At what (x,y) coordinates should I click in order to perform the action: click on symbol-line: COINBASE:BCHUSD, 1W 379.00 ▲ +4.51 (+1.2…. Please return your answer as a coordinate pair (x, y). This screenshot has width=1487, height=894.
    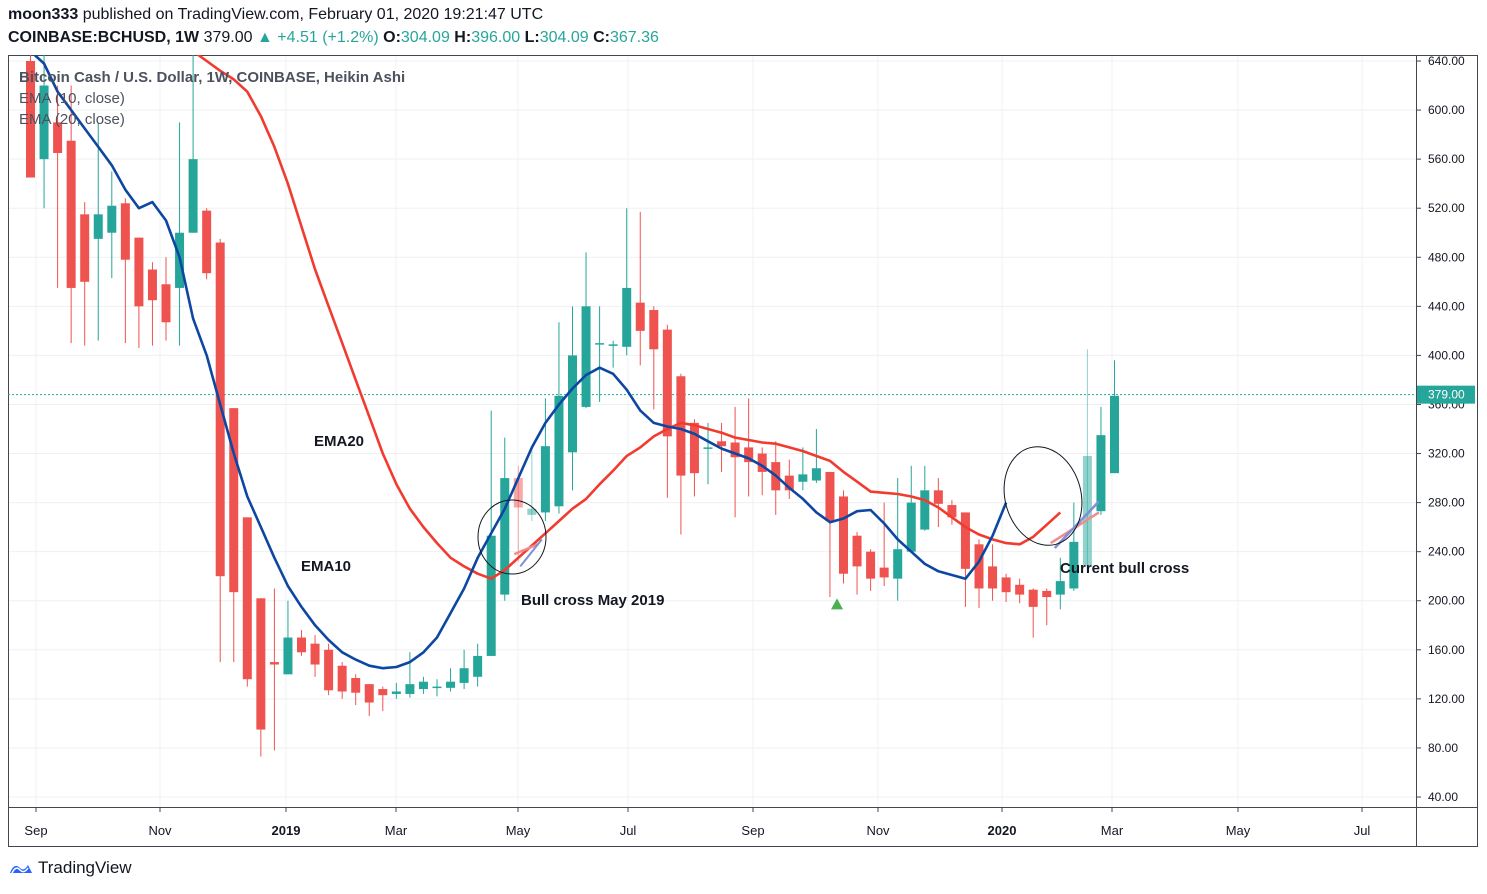
    Looking at the image, I should click on (333, 38).